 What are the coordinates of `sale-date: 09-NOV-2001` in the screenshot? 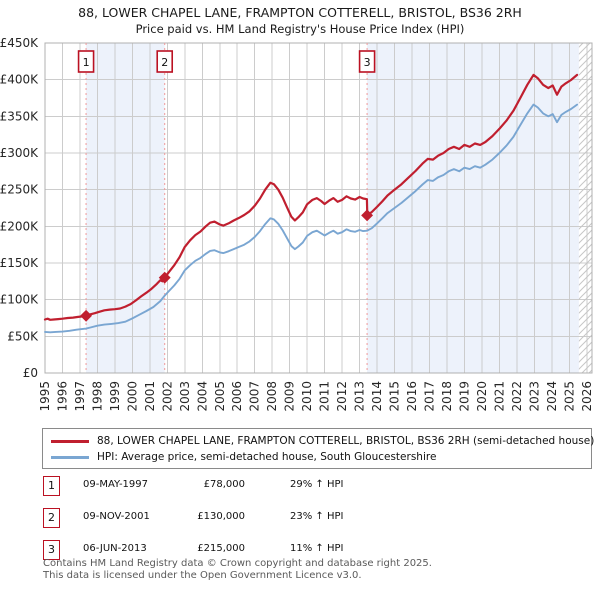 It's located at (116, 516).